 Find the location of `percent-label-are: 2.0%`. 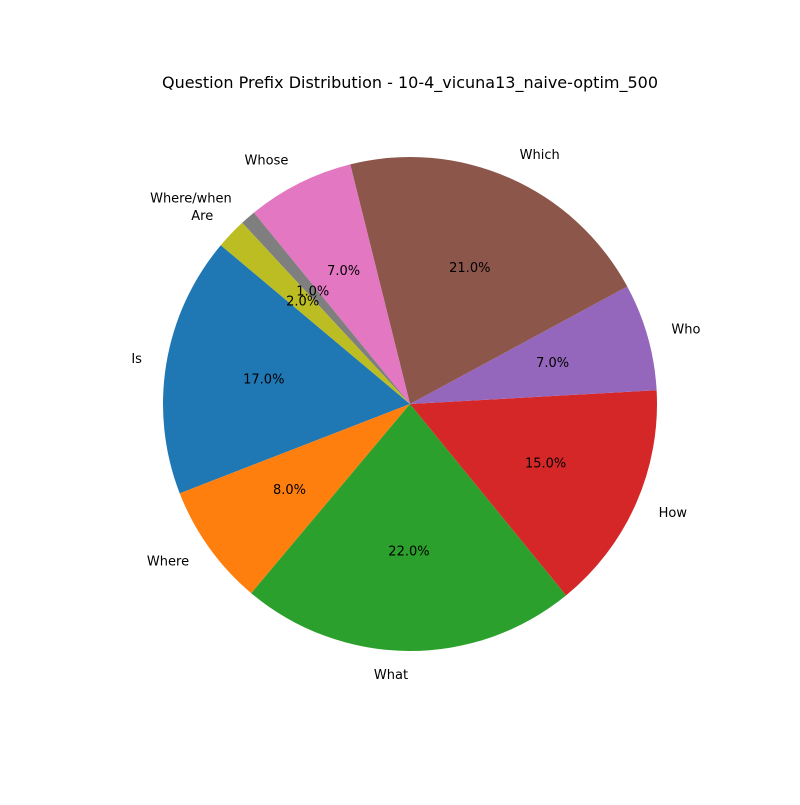

percent-label-are: 2.0% is located at coordinates (302, 301).